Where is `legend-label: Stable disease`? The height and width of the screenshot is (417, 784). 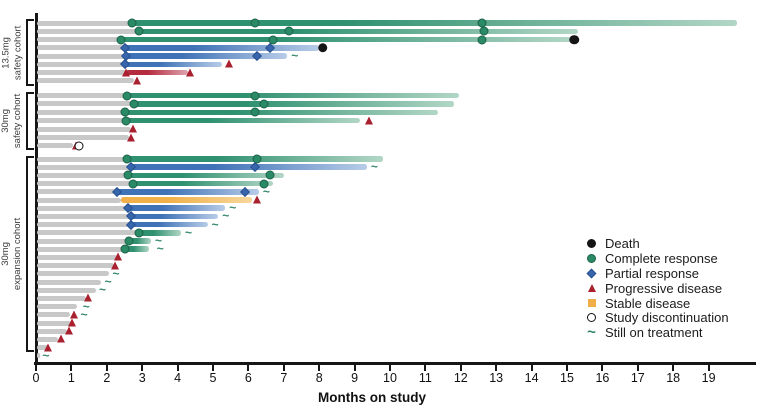
legend-label: Stable disease is located at coordinates (648, 303).